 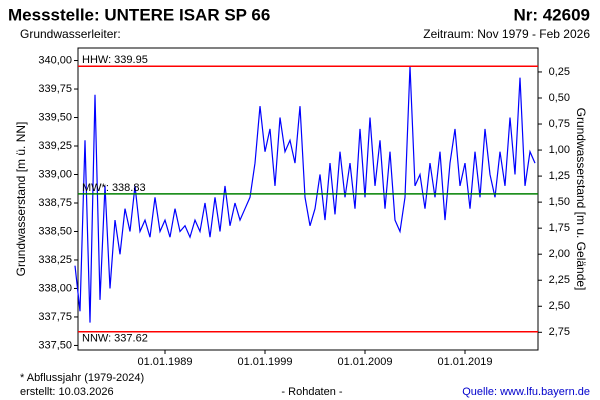 I want to click on y2-tick-label: 0,25, so click(x=559, y=72).